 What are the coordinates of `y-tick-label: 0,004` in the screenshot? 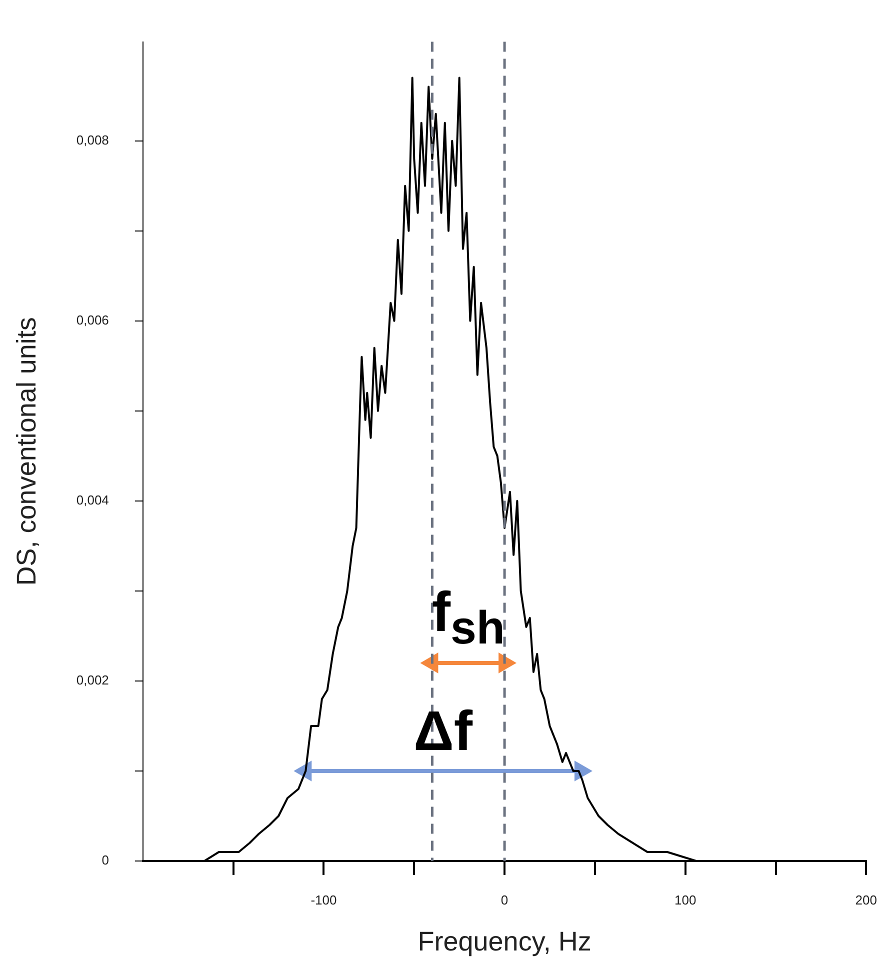 It's located at (92, 500).